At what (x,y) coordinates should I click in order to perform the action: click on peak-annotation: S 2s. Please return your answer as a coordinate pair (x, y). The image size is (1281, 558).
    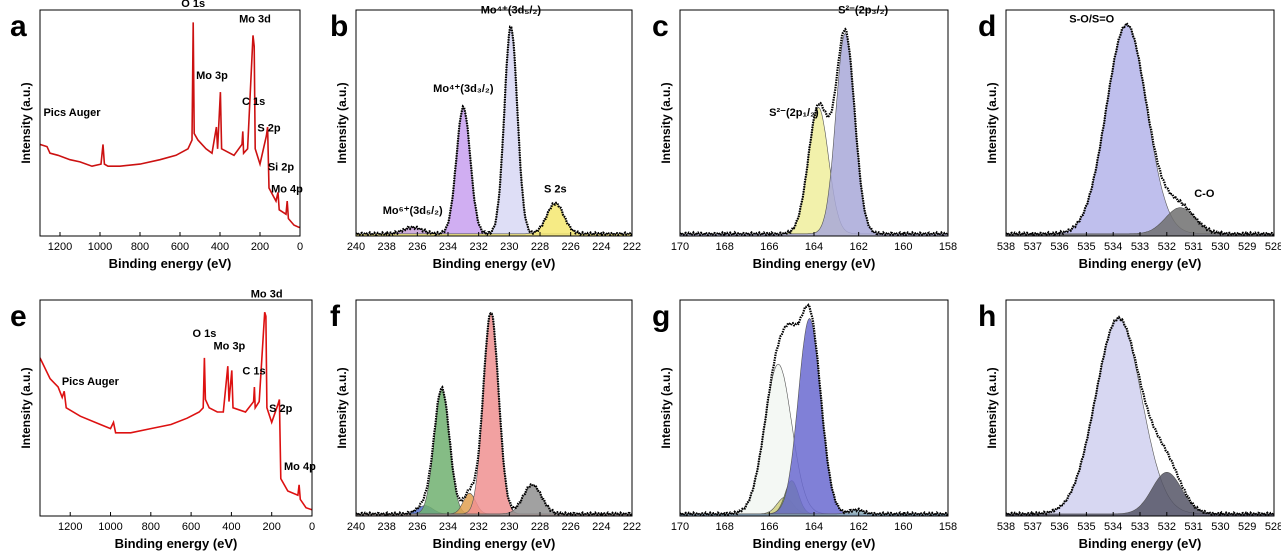
    Looking at the image, I should click on (555, 189).